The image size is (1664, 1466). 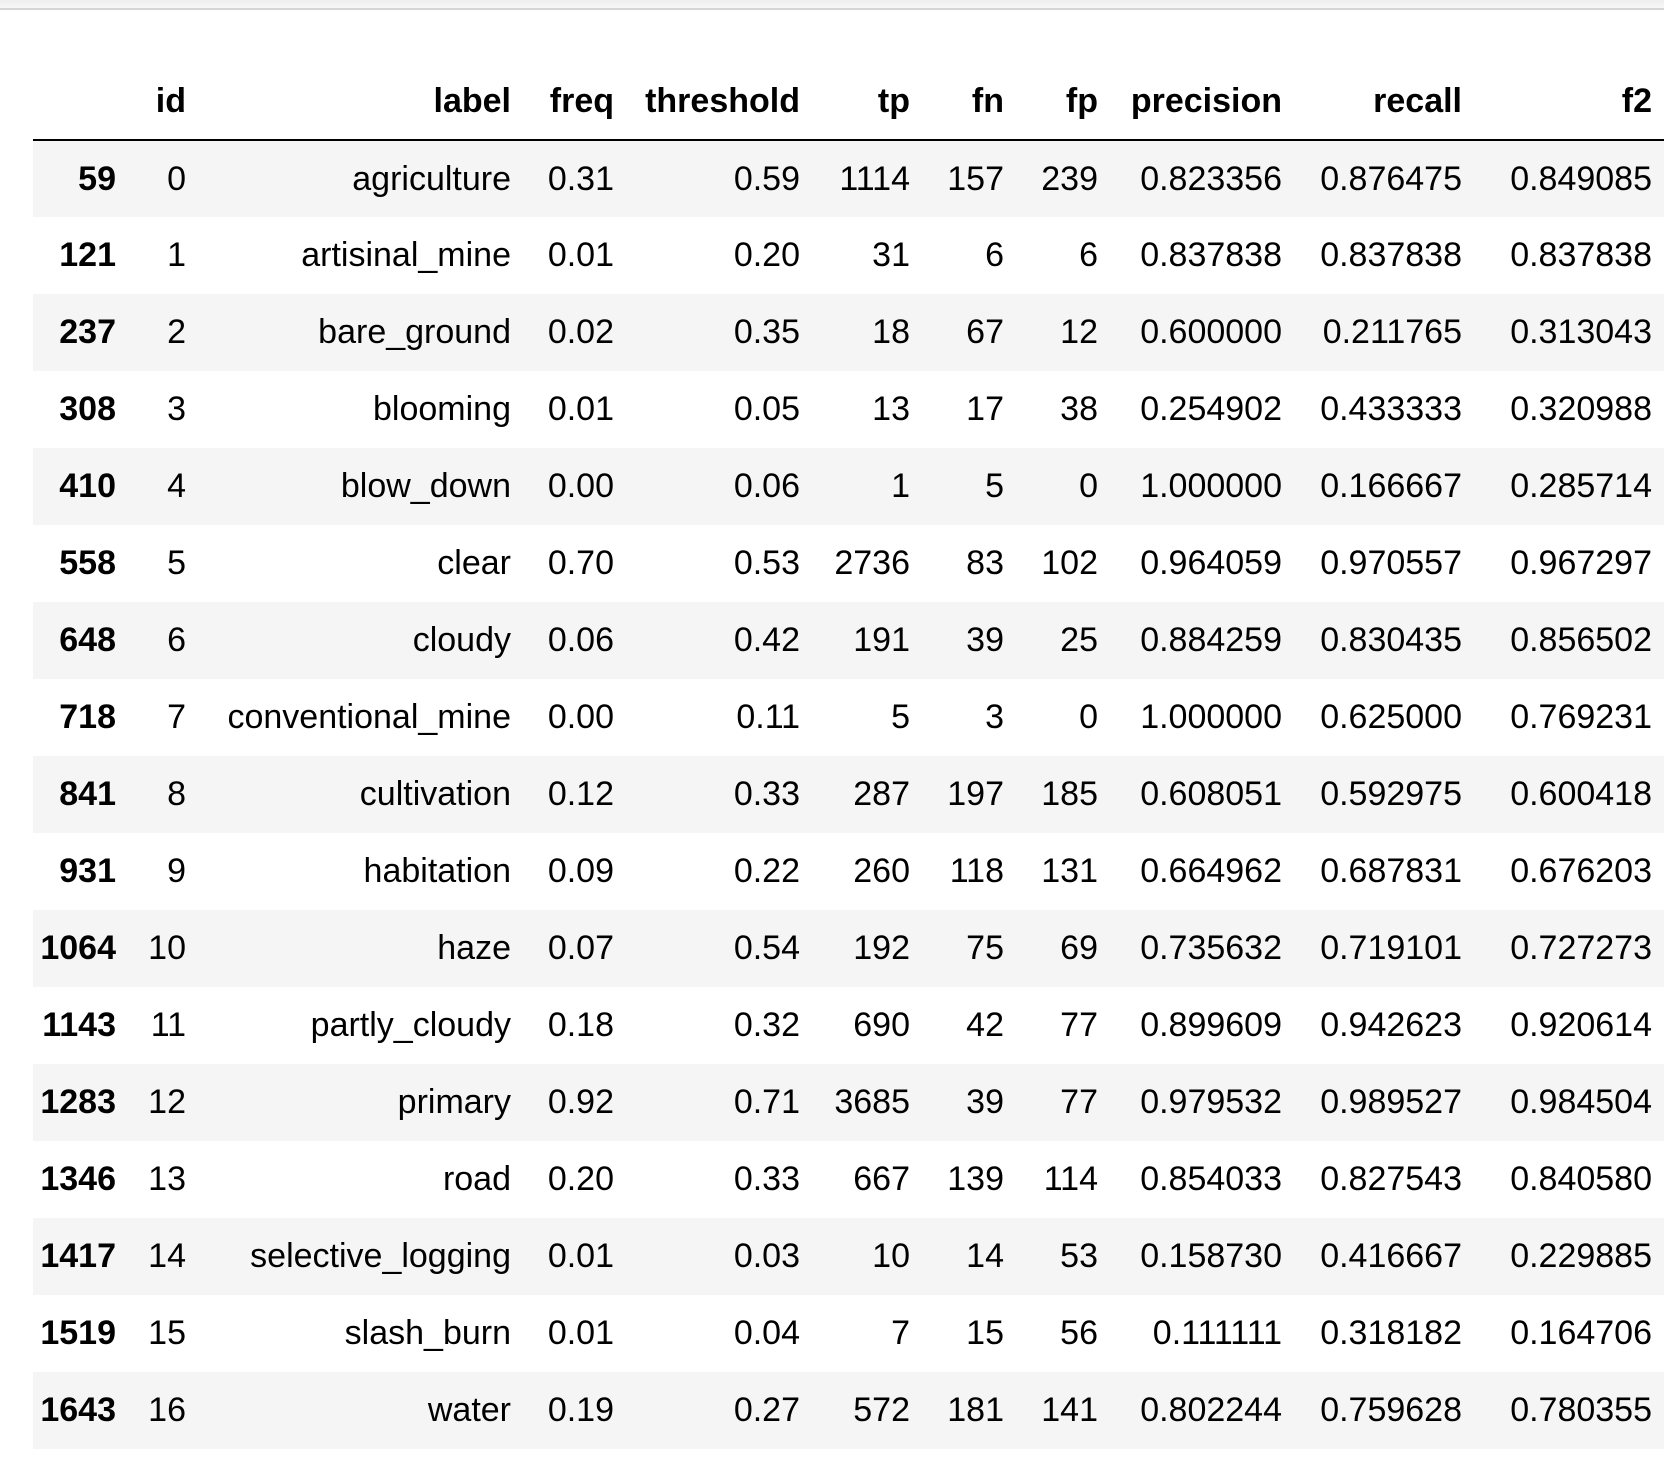 What do you see at coordinates (87, 409) in the screenshot?
I see `row-index-cell: 308` at bounding box center [87, 409].